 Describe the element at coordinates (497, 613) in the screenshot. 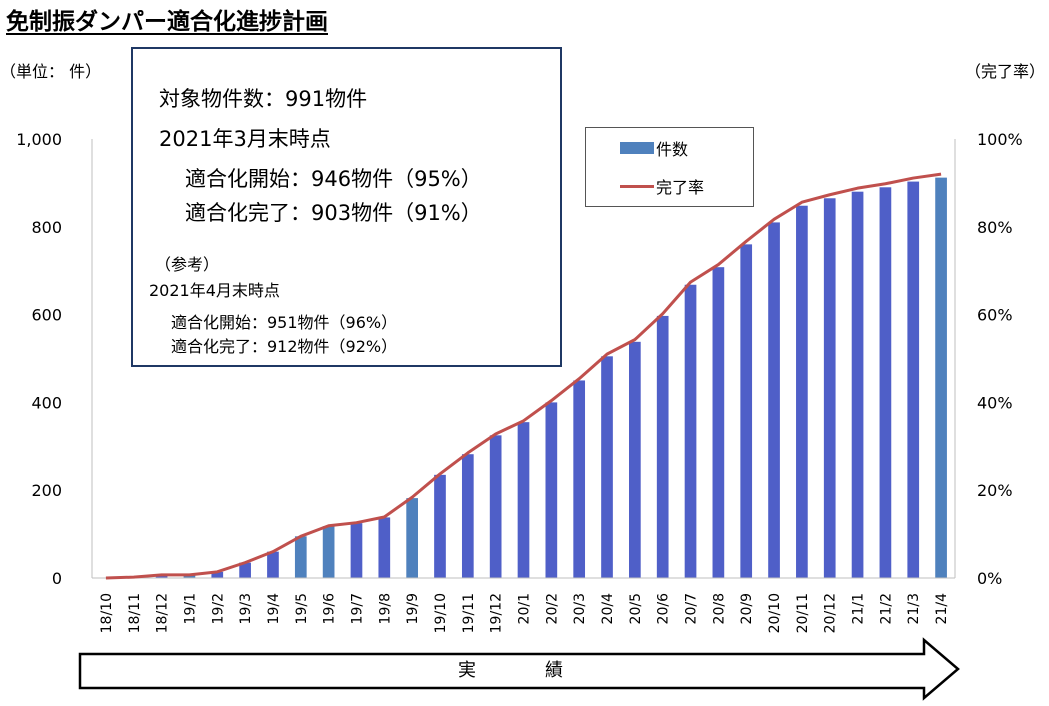

I see `x-tick-label: 19/12` at that location.